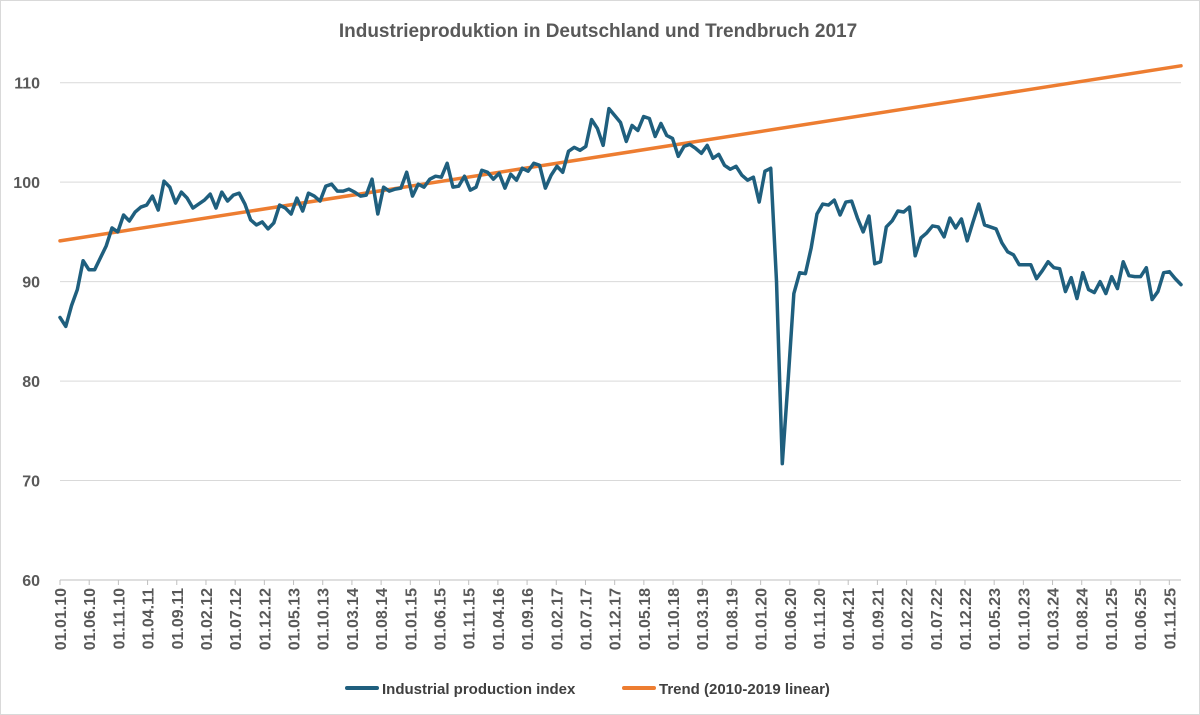 This screenshot has height=715, width=1200. Describe the element at coordinates (31, 482) in the screenshot. I see `y-tick-label: 70` at that location.